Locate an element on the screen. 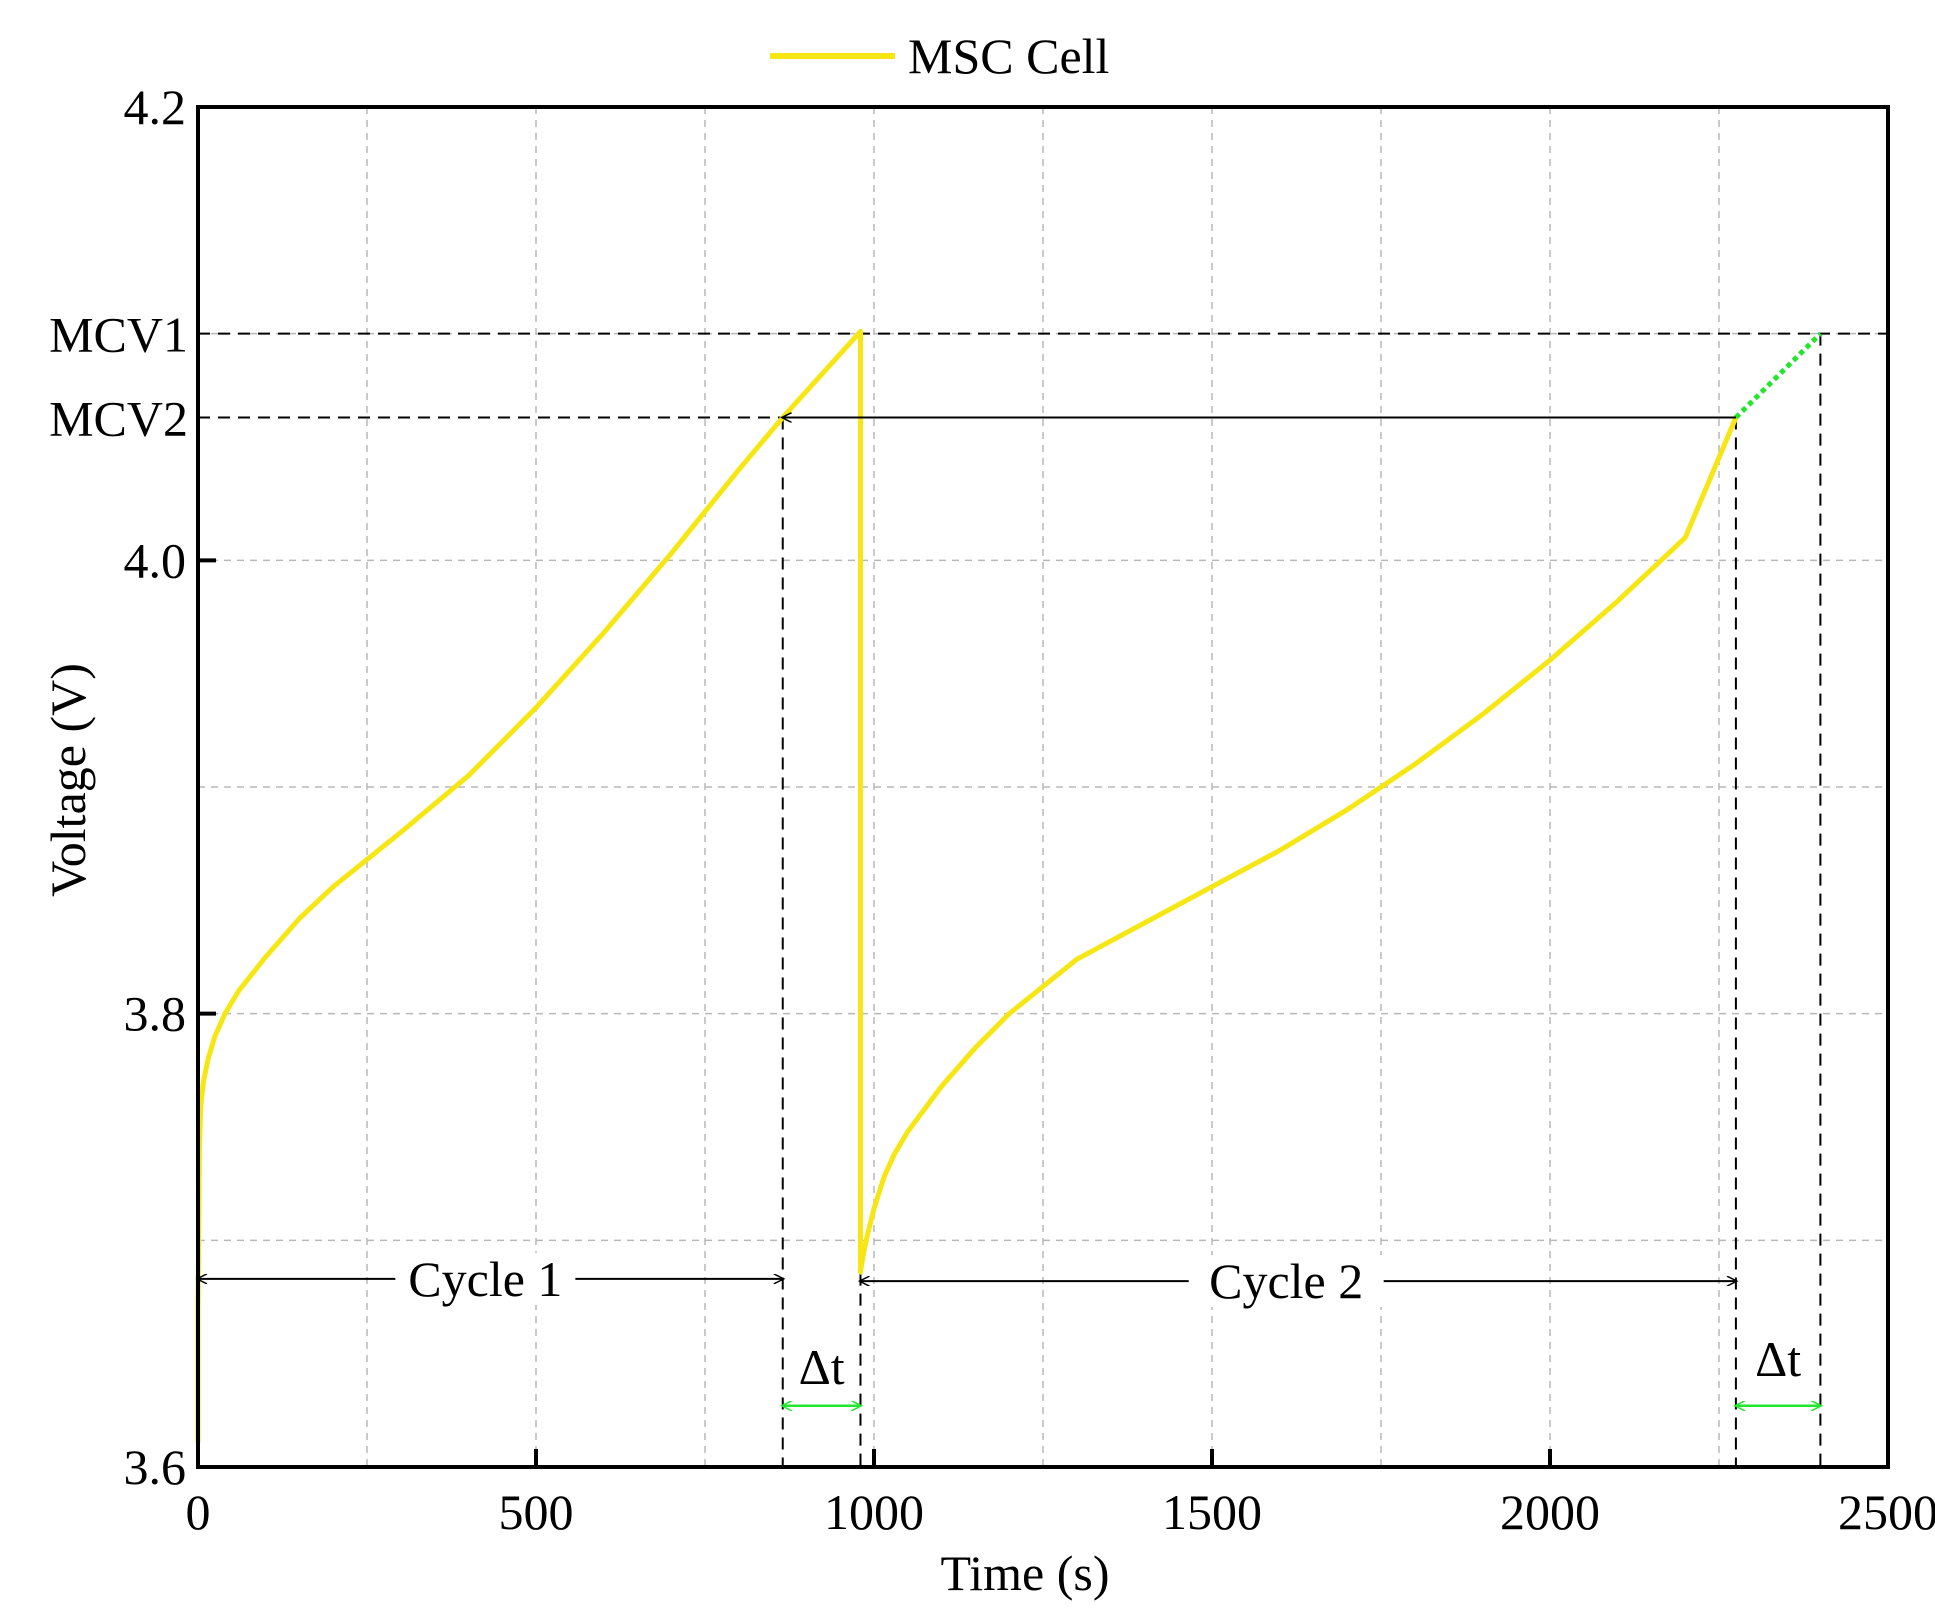 The image size is (1935, 1619). y-tick-label: 3.8 is located at coordinates (155, 1014).